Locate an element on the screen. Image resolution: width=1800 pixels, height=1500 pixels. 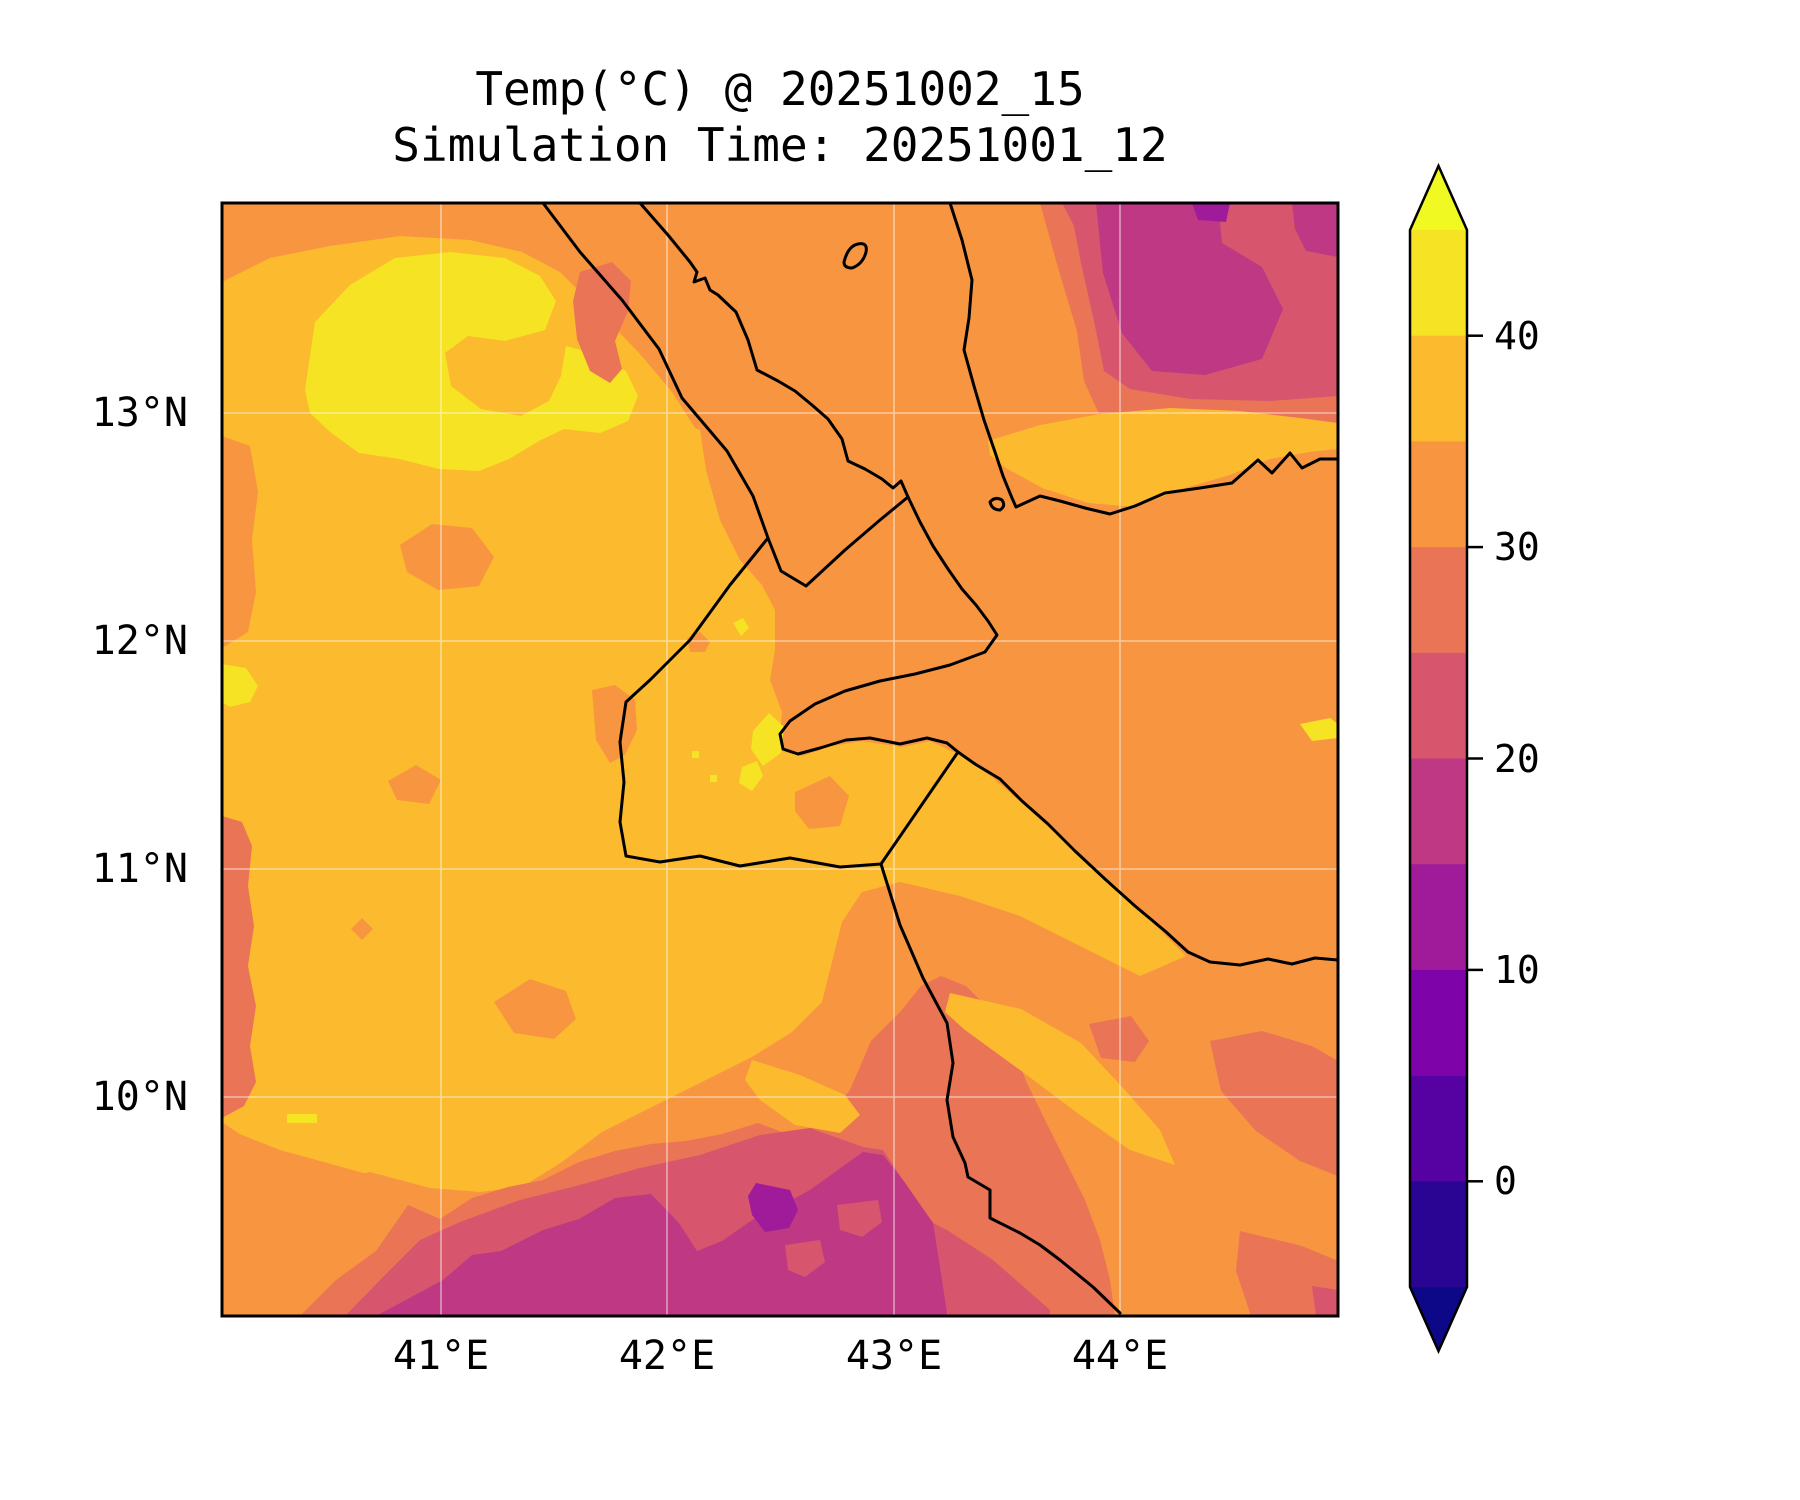
border-eritrea-djibouti is located at coordinates (838, 541).